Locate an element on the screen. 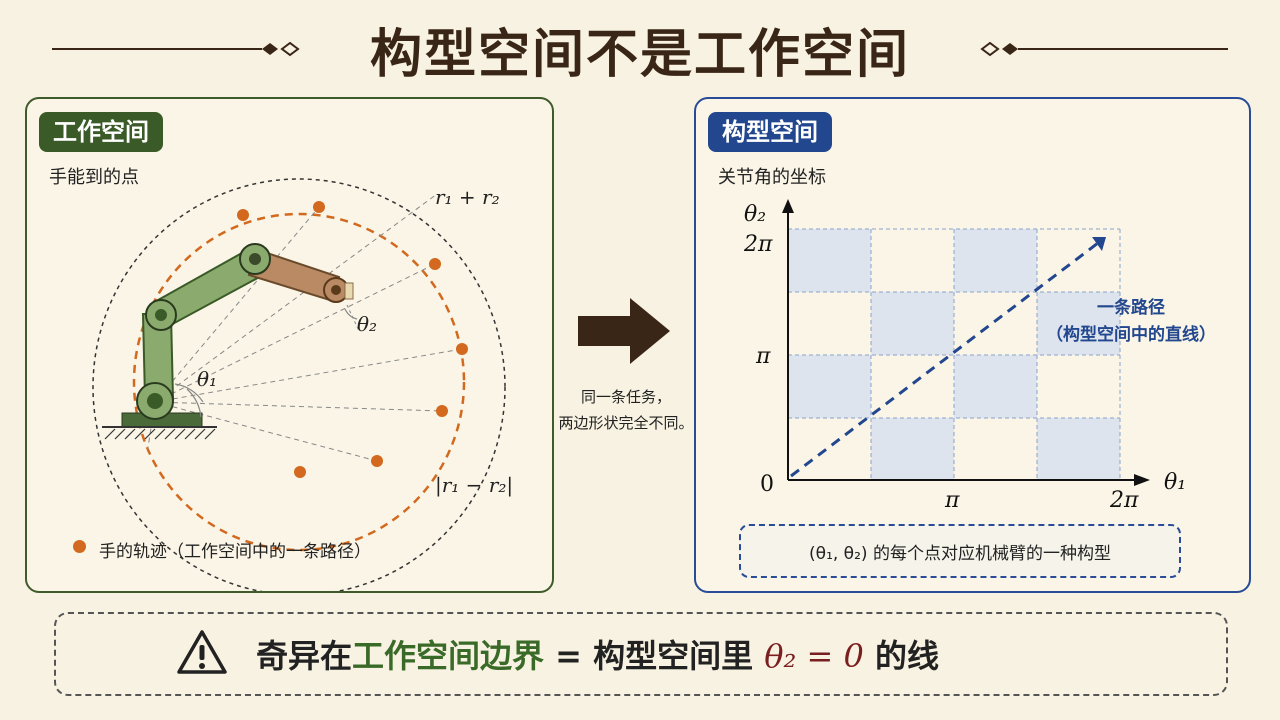  title-ornaments is located at coordinates (640, 49).